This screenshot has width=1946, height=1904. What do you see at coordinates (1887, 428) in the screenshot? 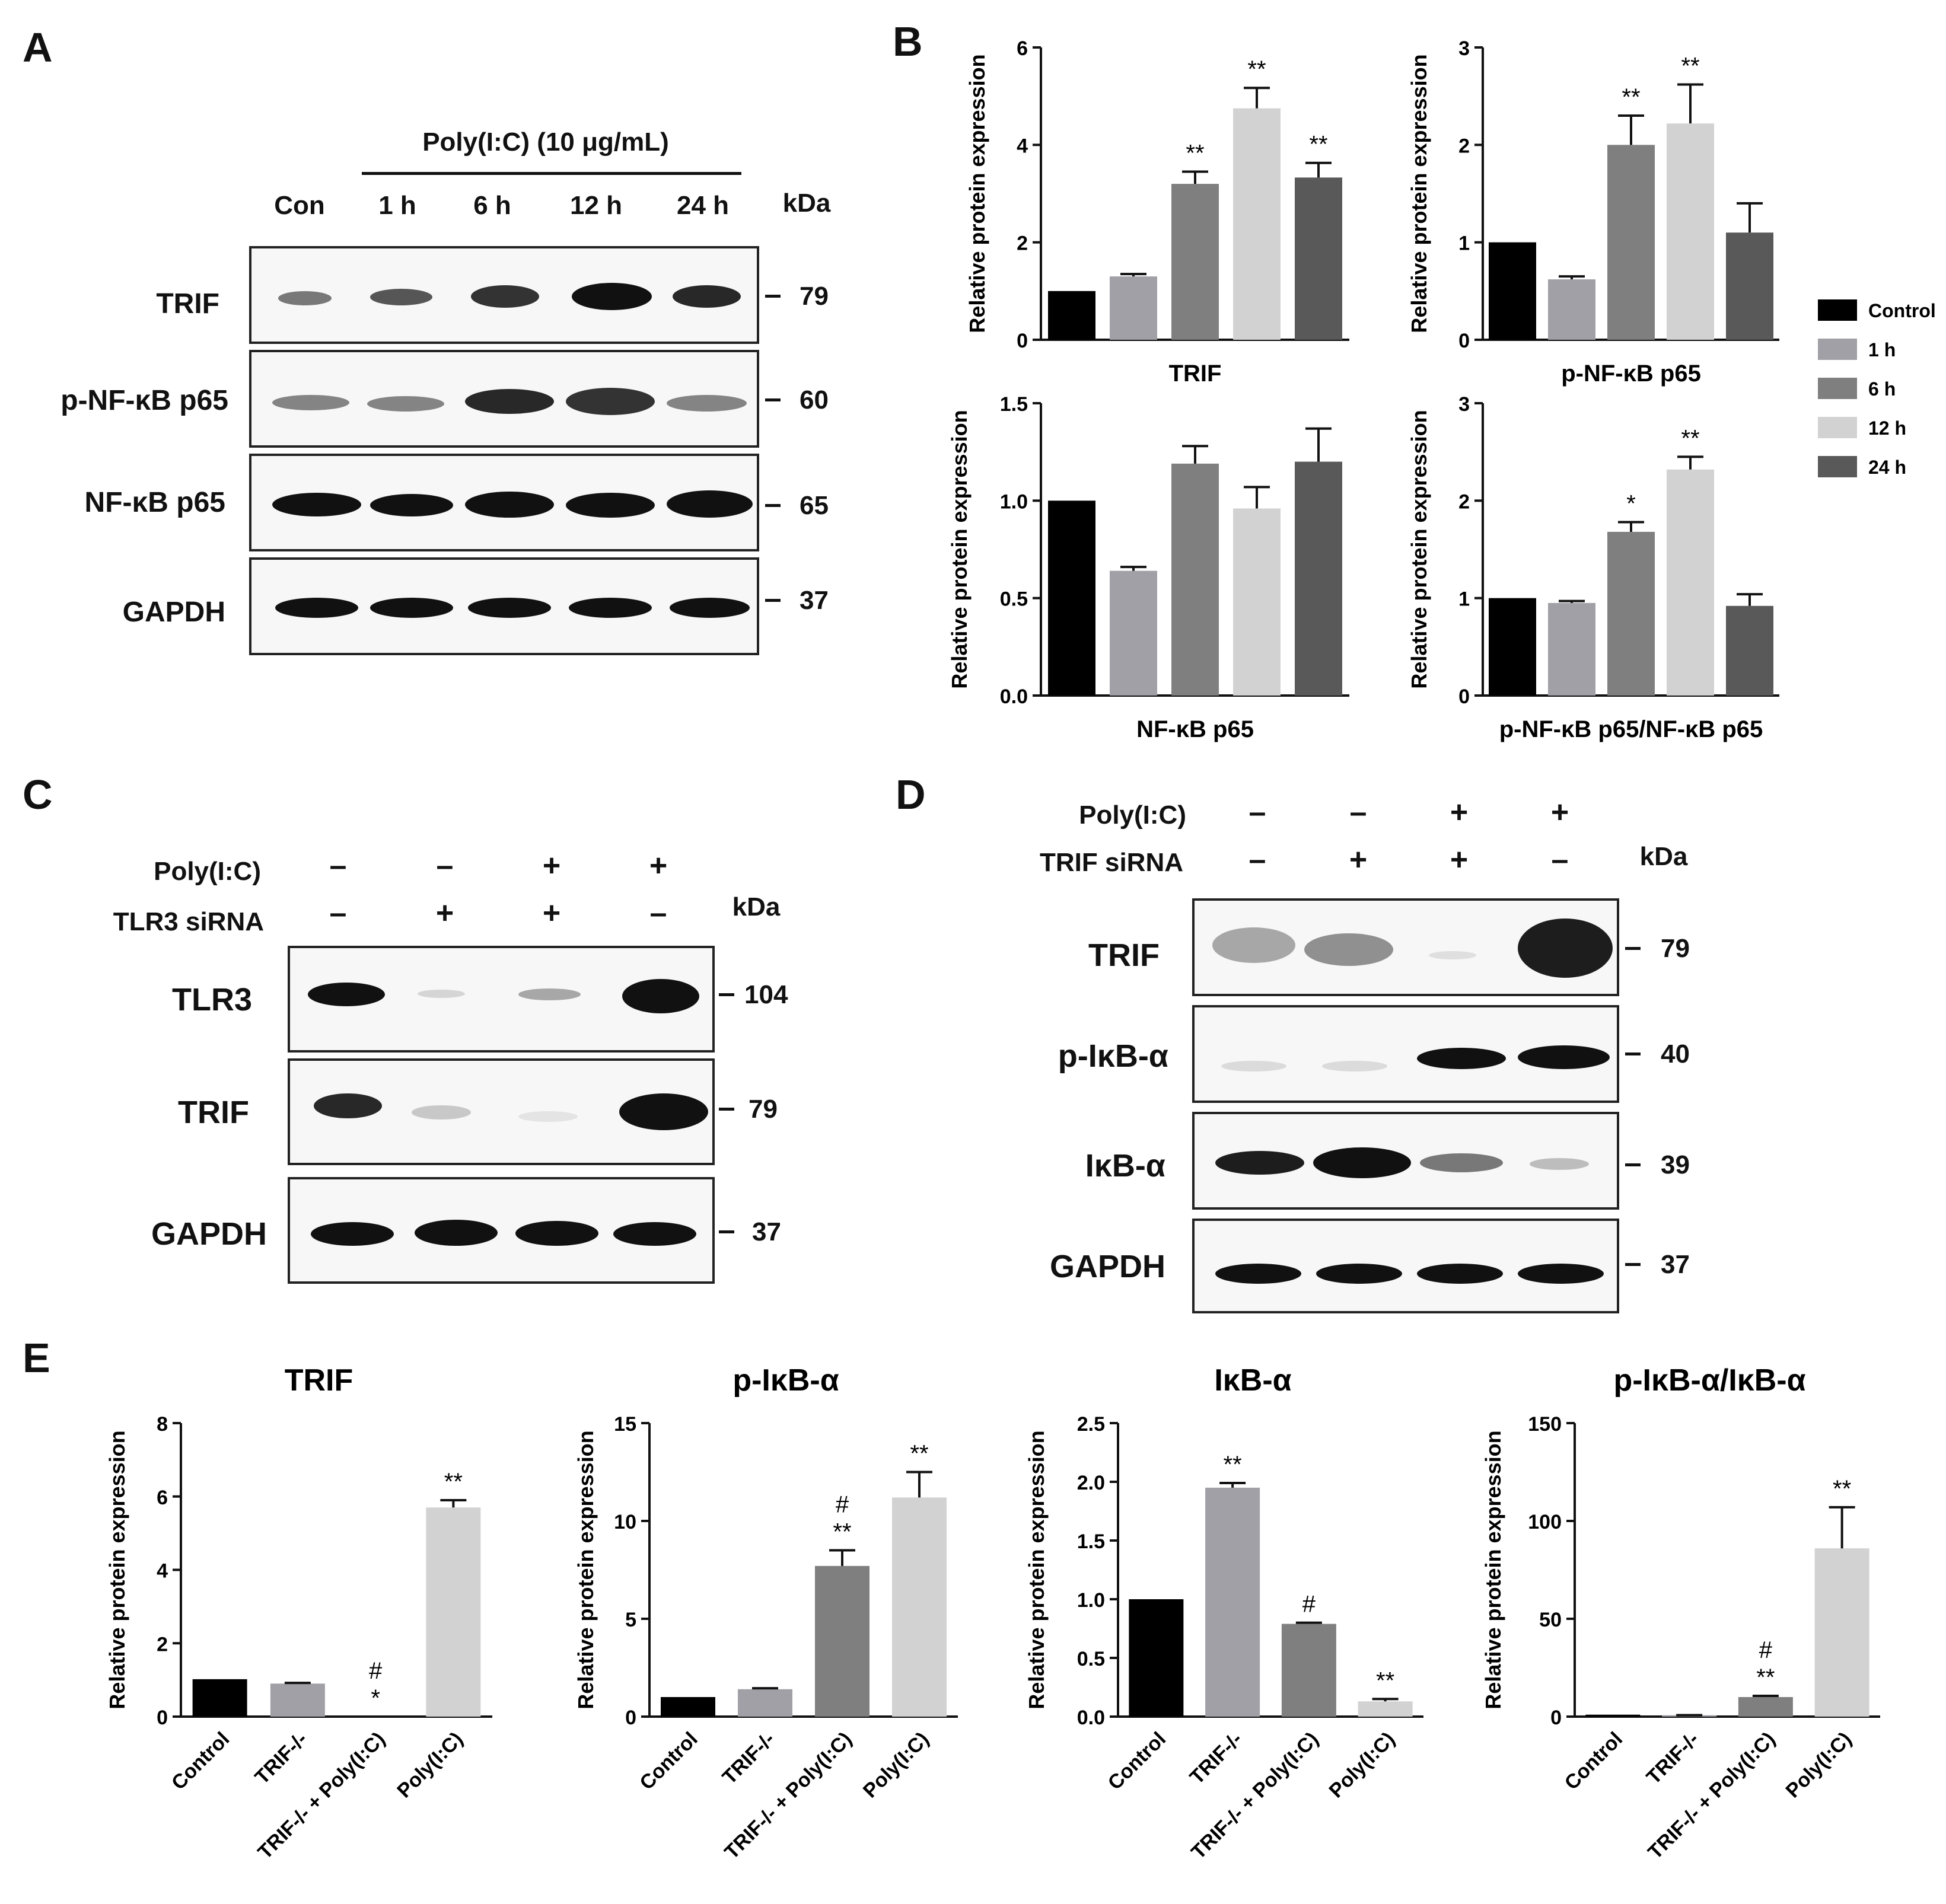
I see `legend-label: 12 h` at bounding box center [1887, 428].